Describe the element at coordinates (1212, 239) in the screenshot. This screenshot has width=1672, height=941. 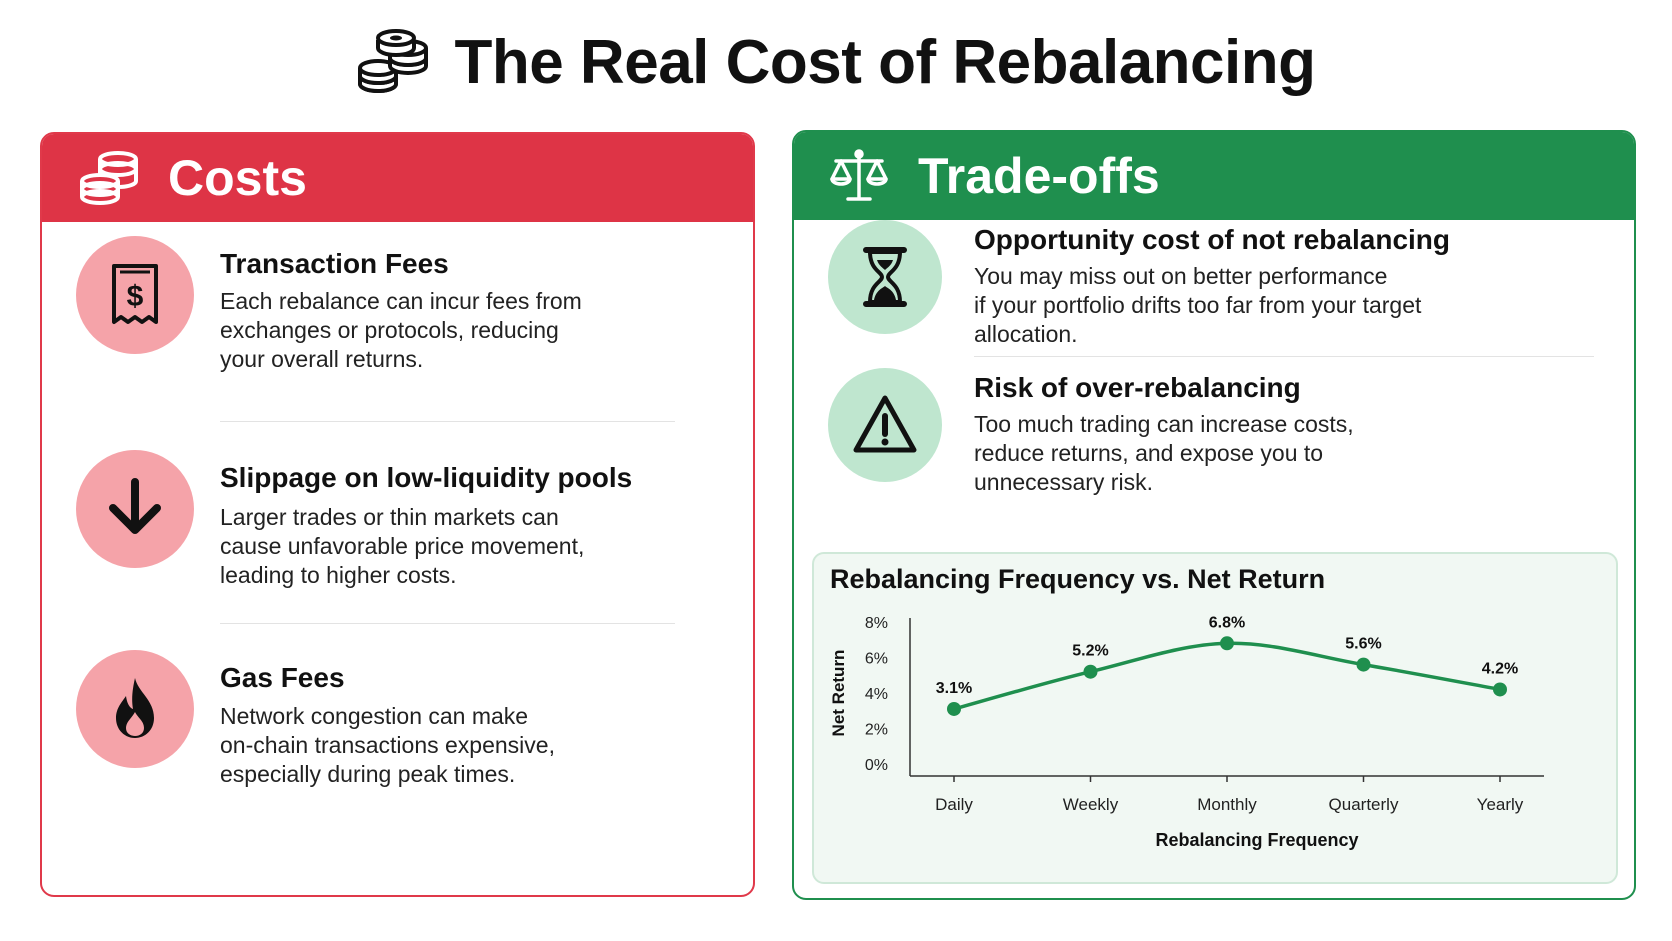
I see `item-title: Opportunity cost of not rebalancing` at that location.